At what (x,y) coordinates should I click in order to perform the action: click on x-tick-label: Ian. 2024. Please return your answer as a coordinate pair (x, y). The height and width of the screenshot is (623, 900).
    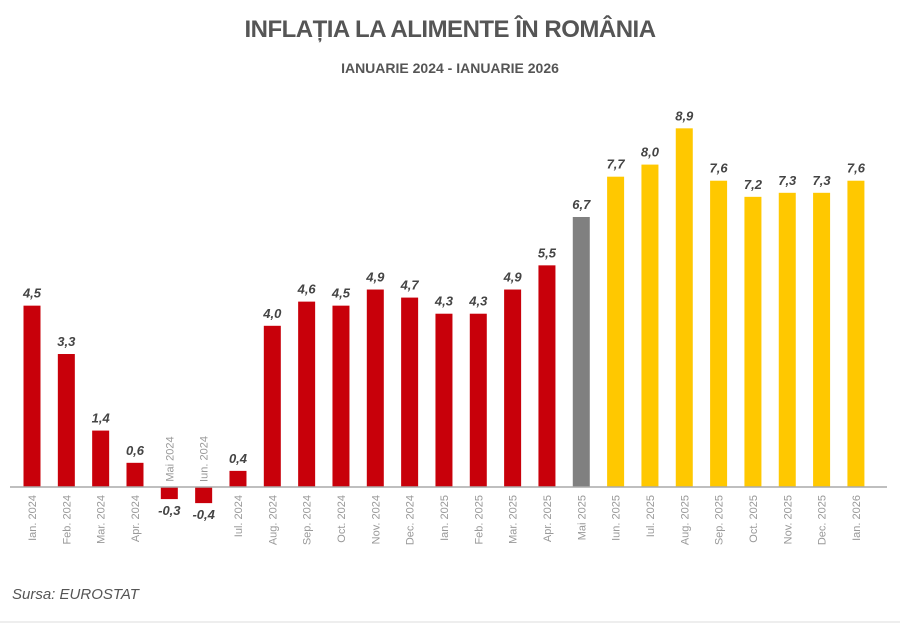
    Looking at the image, I should click on (33, 518).